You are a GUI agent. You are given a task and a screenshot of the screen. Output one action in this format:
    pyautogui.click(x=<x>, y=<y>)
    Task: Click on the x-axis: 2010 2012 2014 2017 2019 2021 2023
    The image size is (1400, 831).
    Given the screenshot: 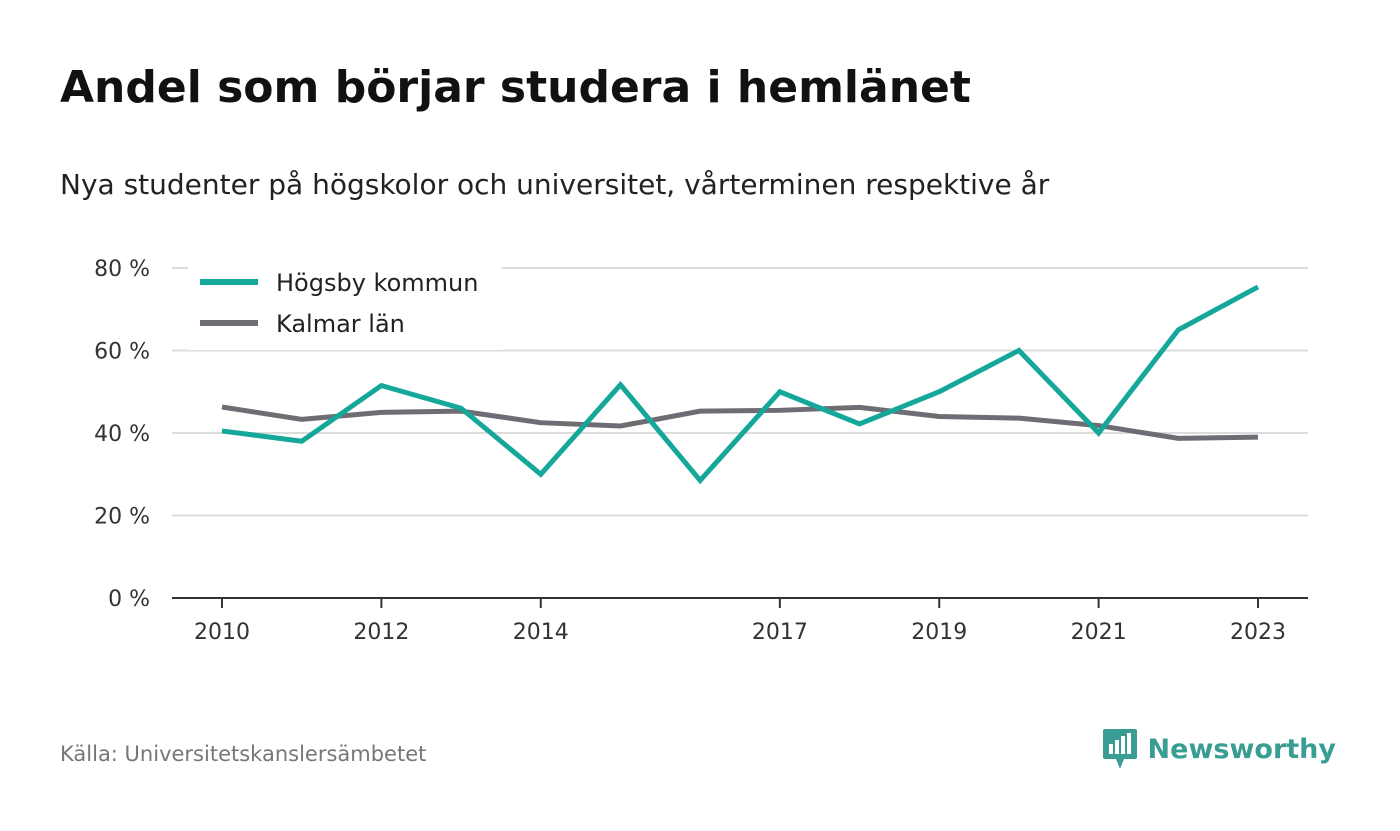 What is the action you would take?
    pyautogui.click(x=740, y=621)
    